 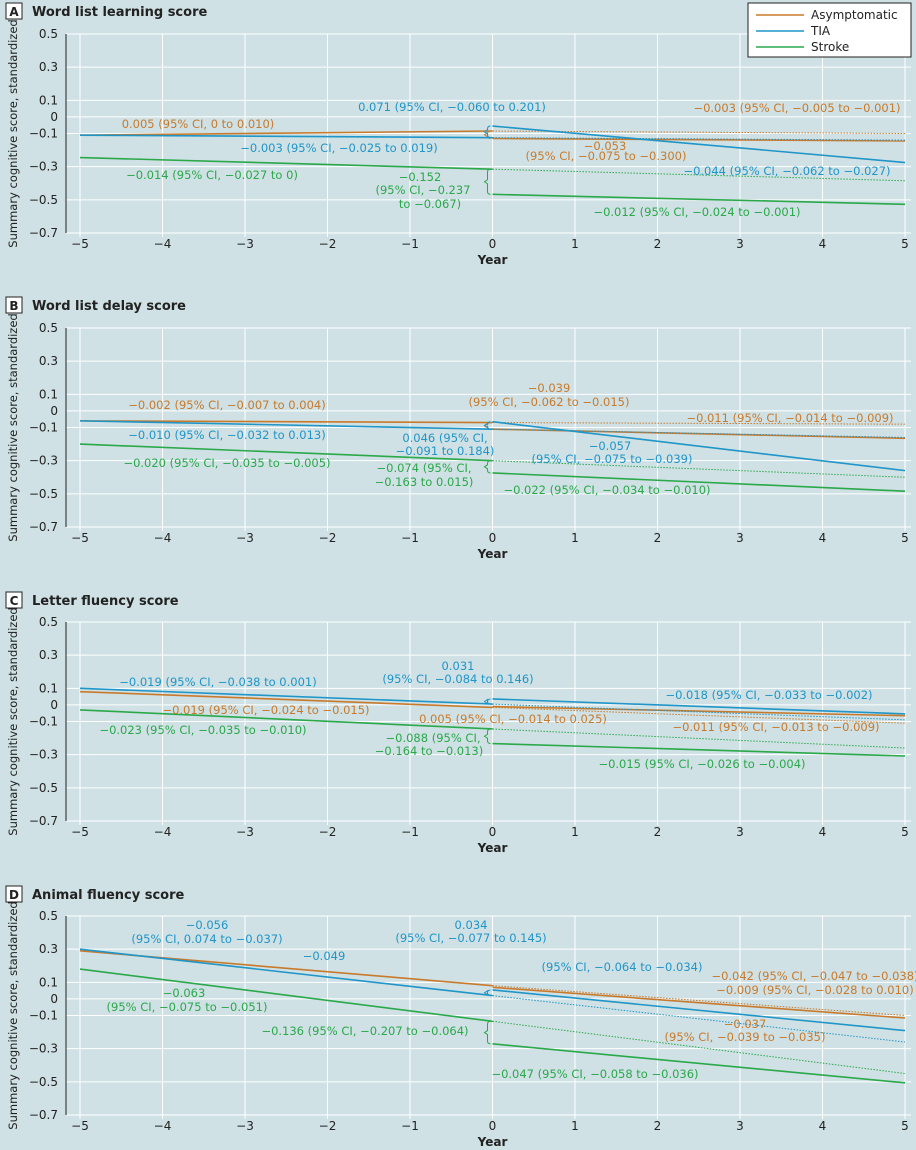 What do you see at coordinates (226, 463) in the screenshot?
I see `data-label: −0.020 (95% CI, −0.035 to −0.005)` at bounding box center [226, 463].